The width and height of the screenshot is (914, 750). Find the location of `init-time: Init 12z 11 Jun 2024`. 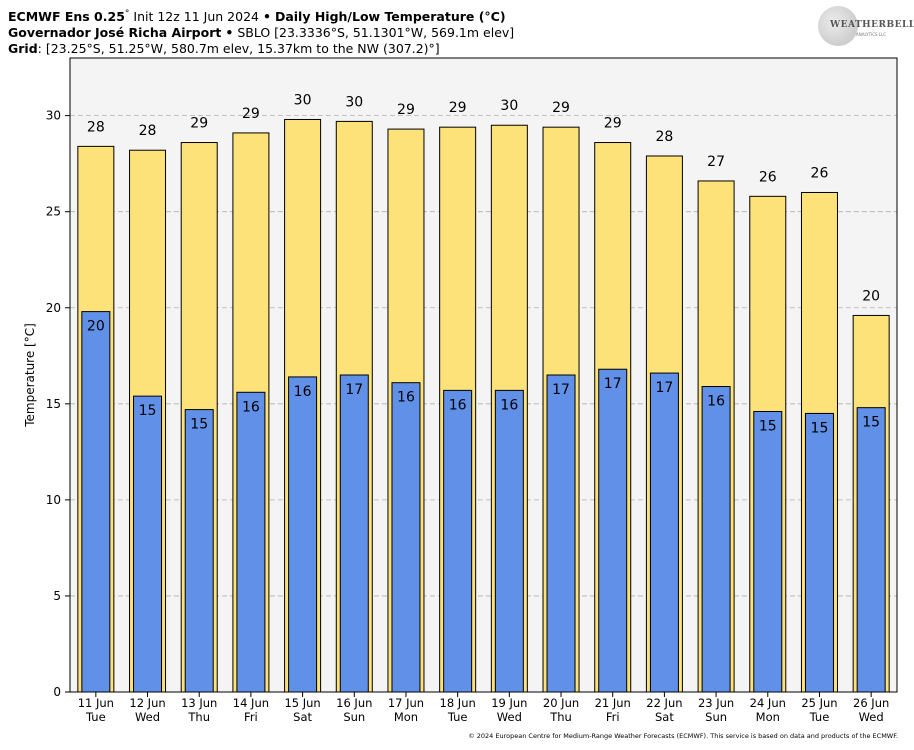

init-time: Init 12z 11 Jun 2024 is located at coordinates (196, 17).